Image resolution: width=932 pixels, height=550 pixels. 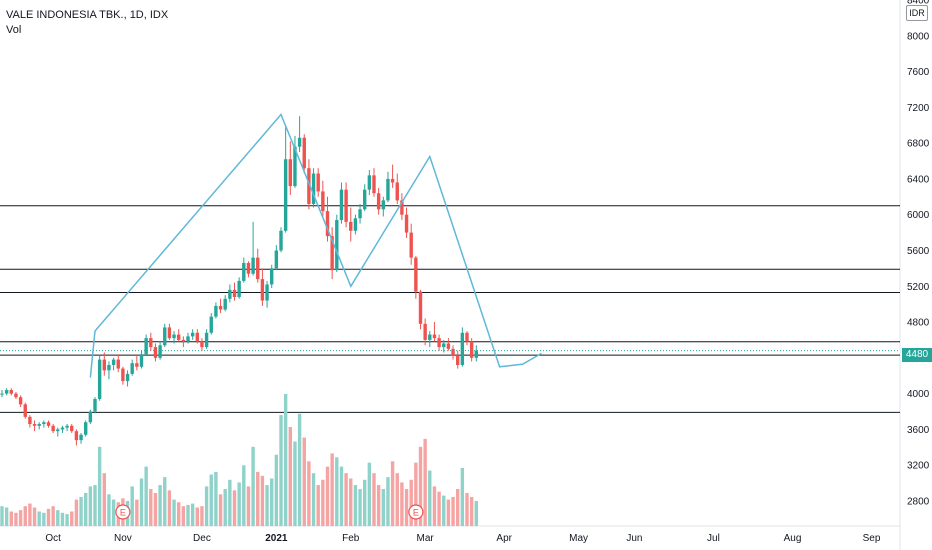 I want to click on x-tick-label: Dec, so click(x=202, y=538).